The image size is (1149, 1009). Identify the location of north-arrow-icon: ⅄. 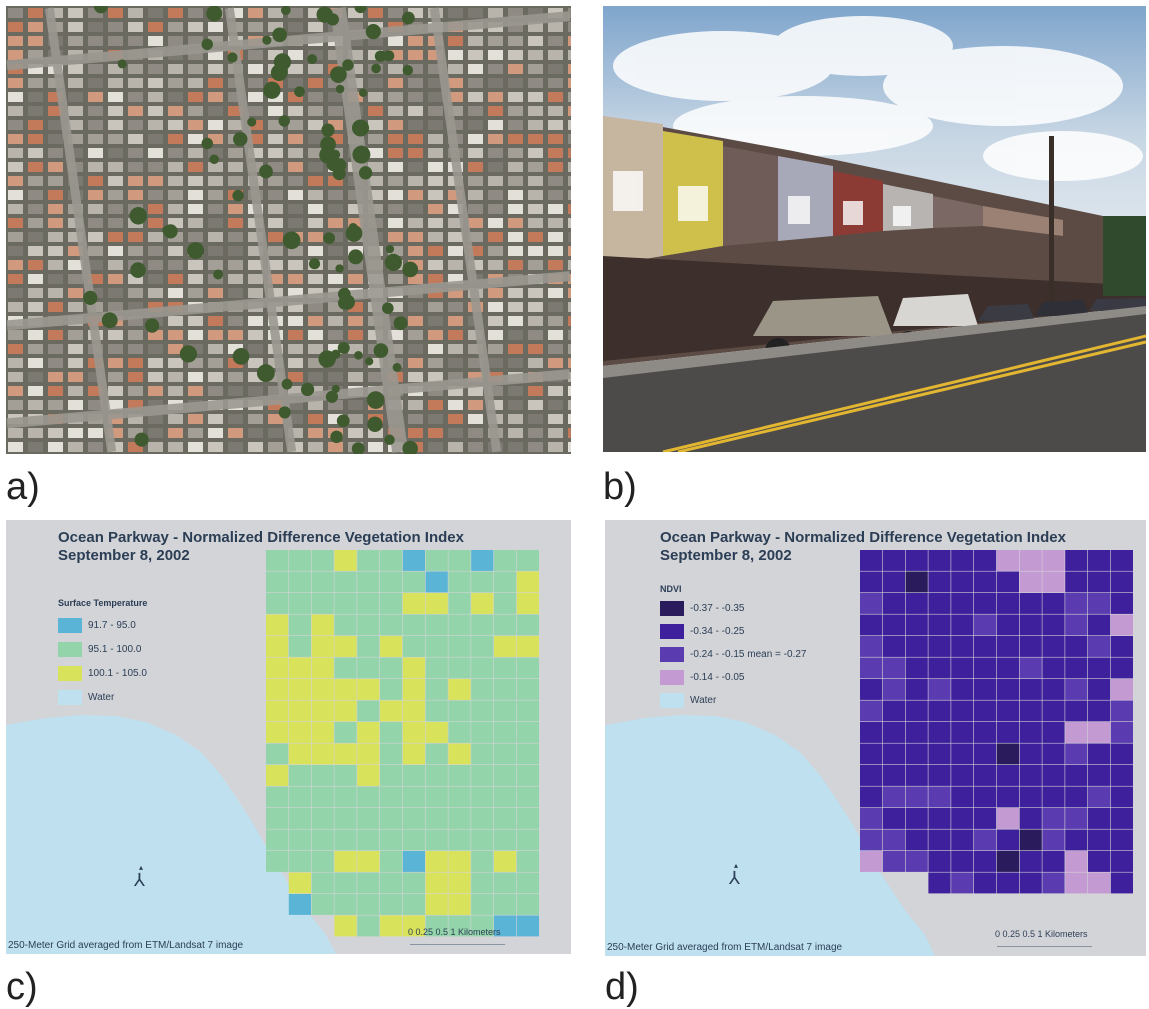
(139, 880).